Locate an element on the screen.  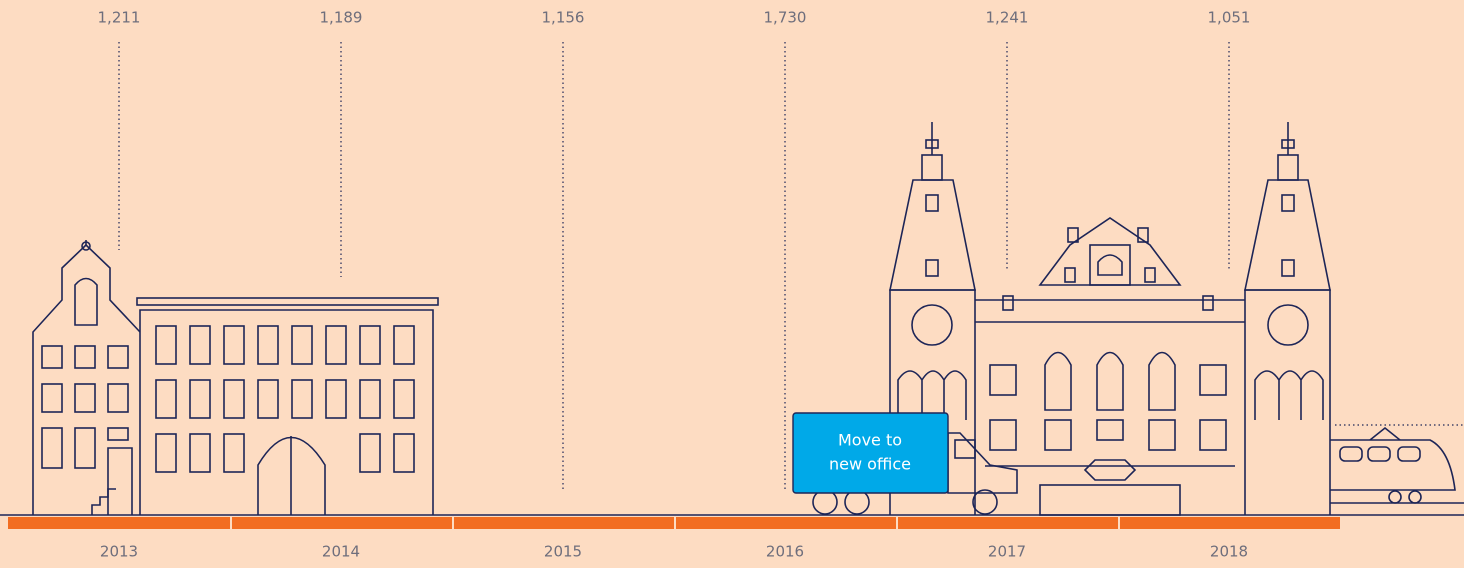
truck-label: Move to is located at coordinates (870, 440).